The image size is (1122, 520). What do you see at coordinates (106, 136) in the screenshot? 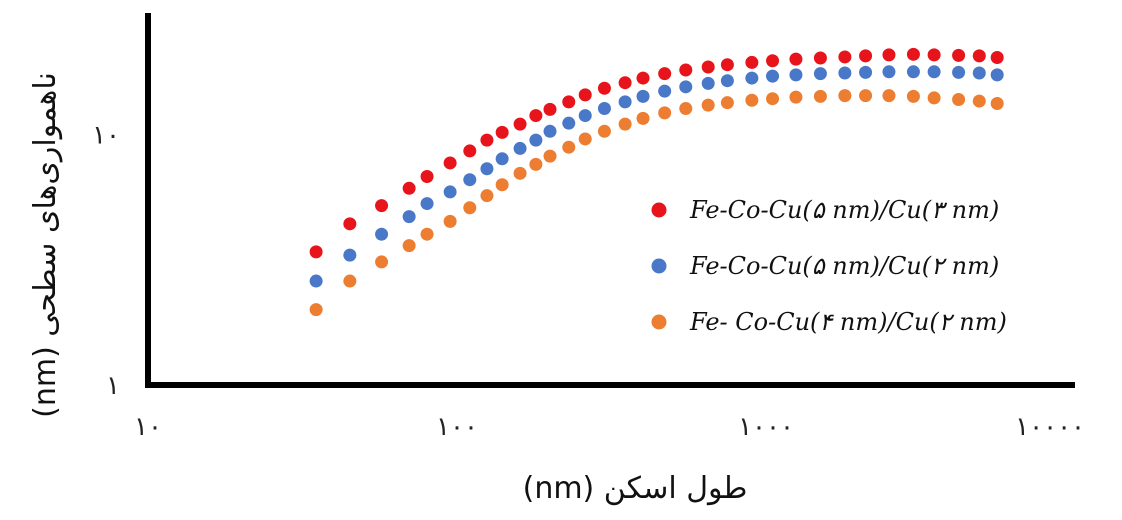
I see `y-tick-label: ۱۰` at bounding box center [106, 136].